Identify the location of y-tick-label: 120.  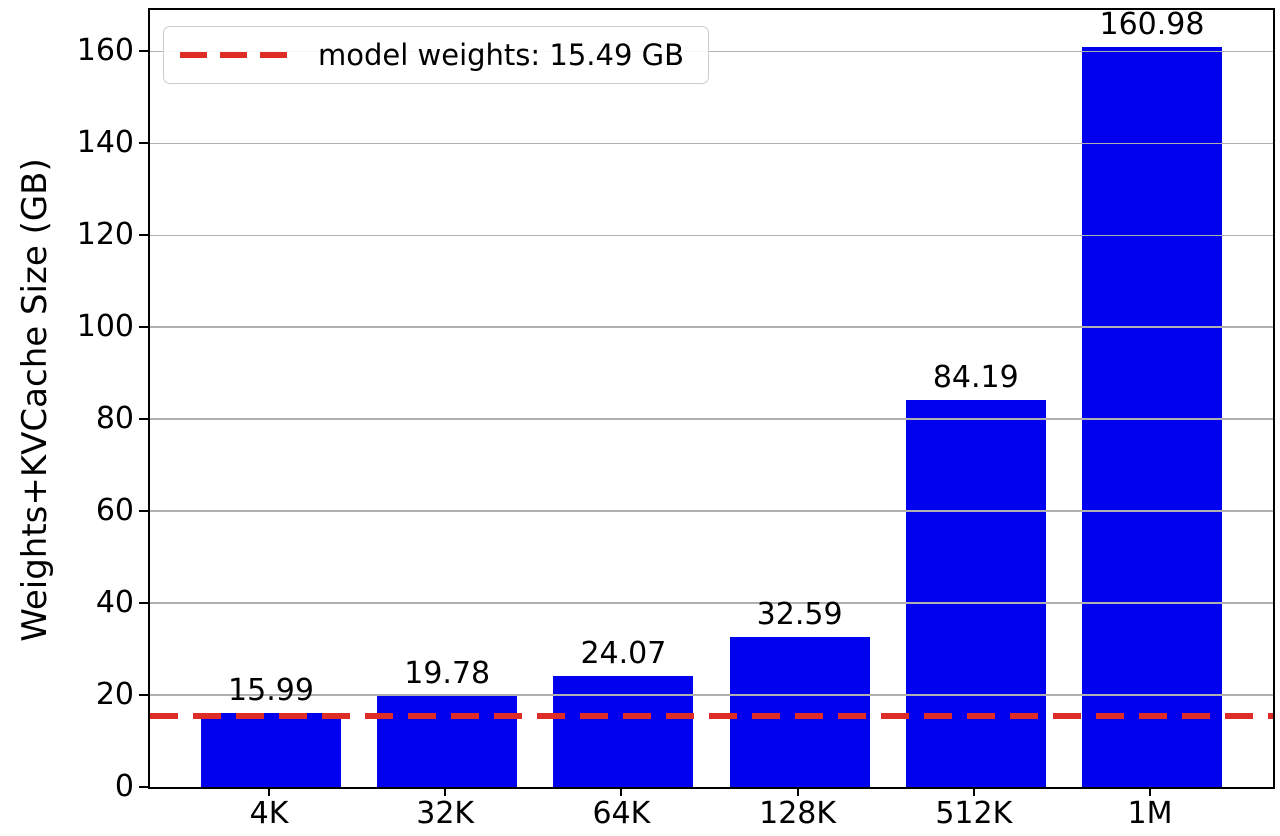
(105, 235).